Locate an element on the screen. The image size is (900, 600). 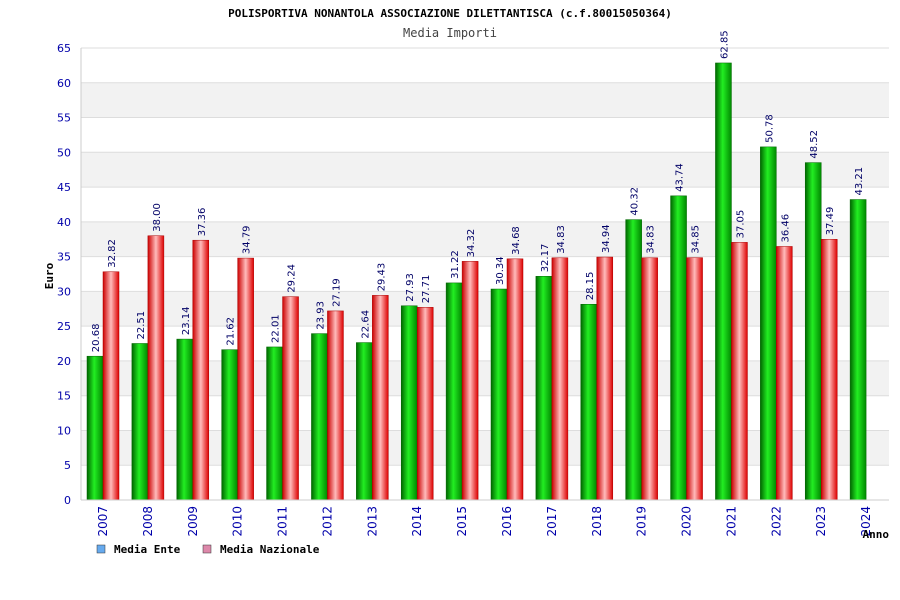
data-label-media-nazionale-2010: 34.79 is located at coordinates (247, 239).